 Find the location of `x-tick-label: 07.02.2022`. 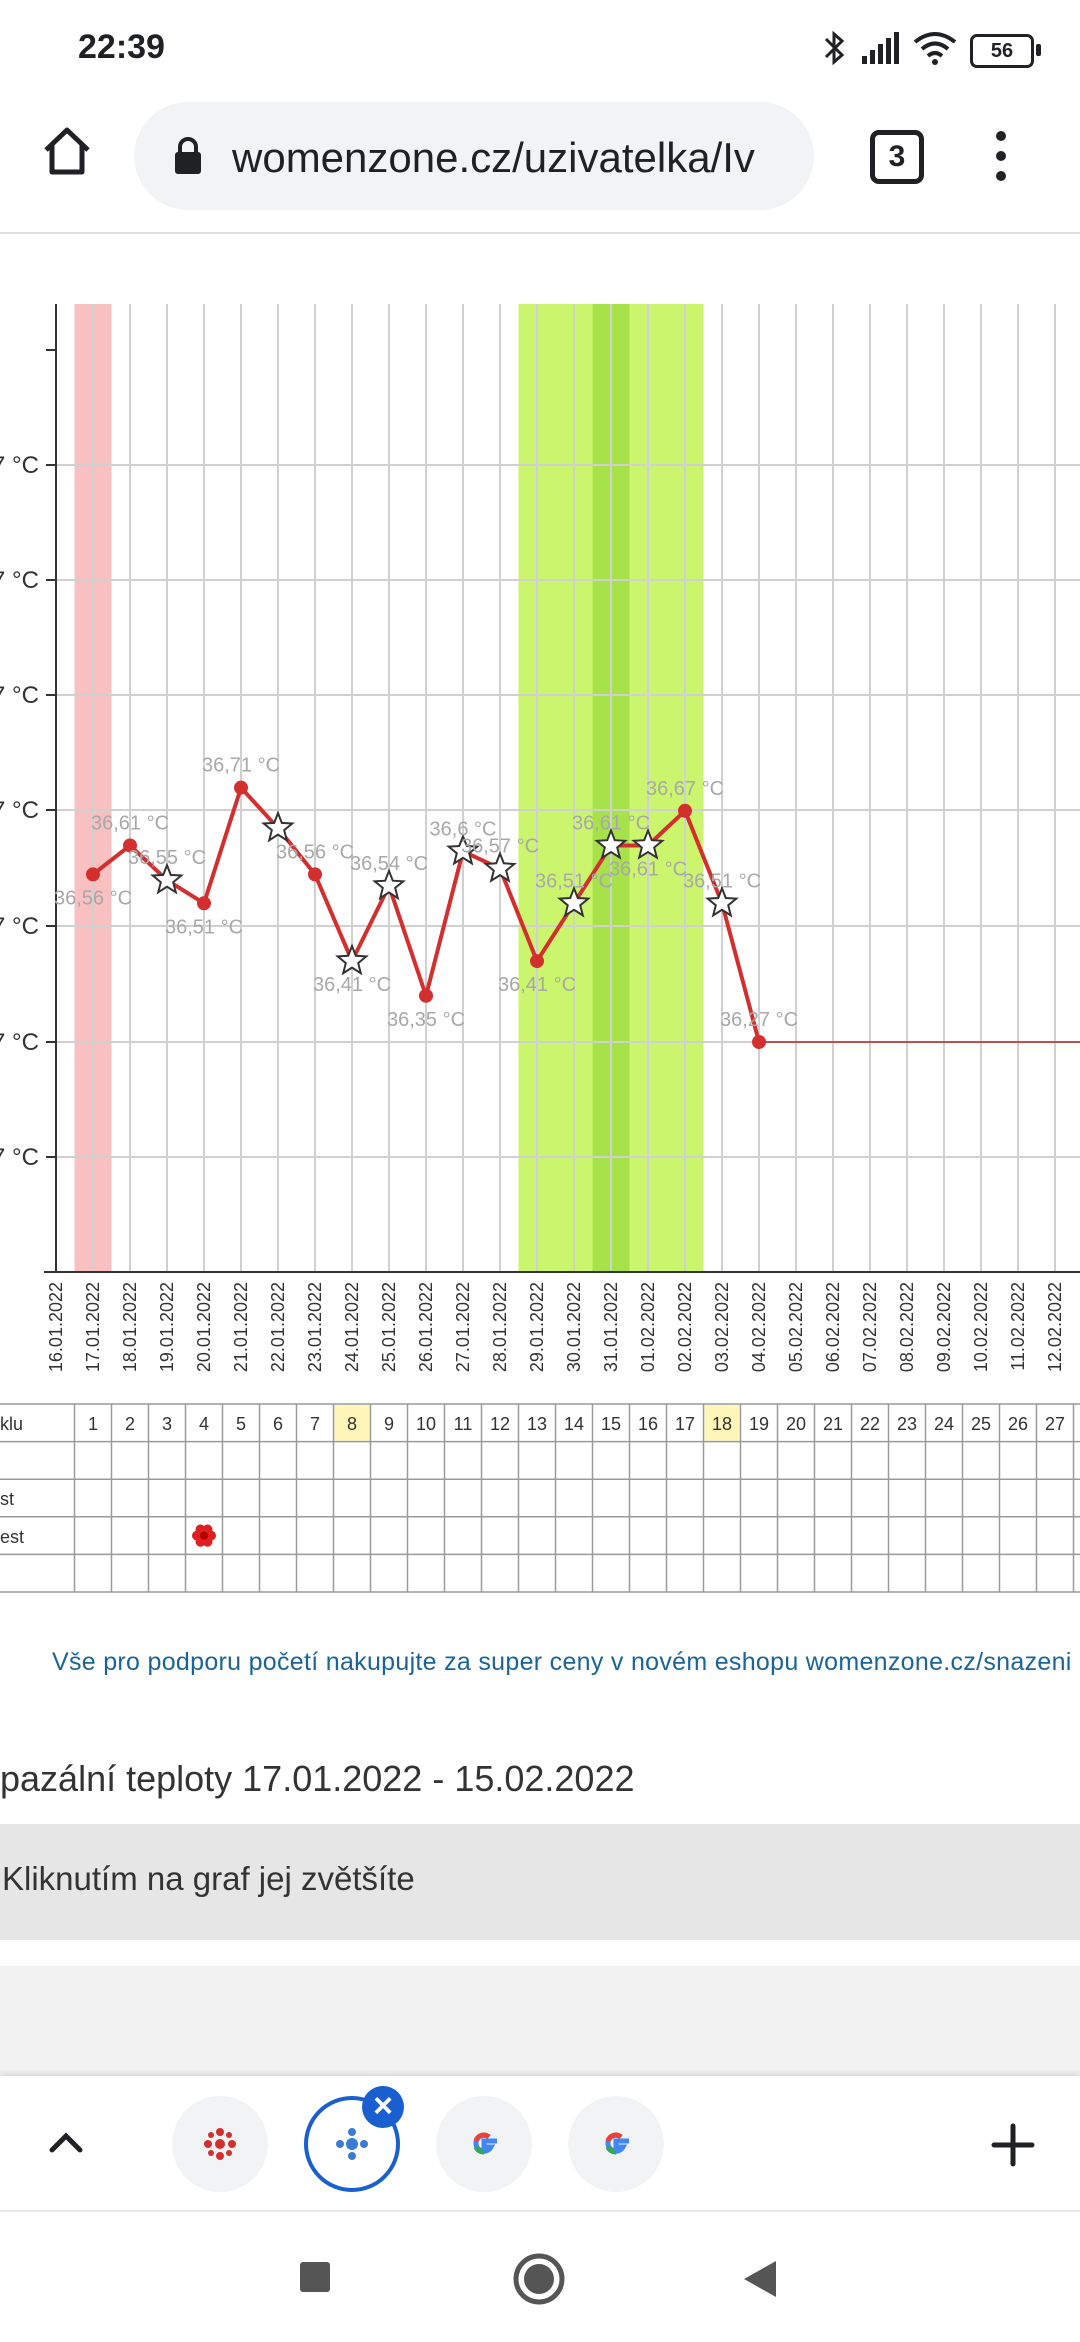

x-tick-label: 07.02.2022 is located at coordinates (870, 1327).